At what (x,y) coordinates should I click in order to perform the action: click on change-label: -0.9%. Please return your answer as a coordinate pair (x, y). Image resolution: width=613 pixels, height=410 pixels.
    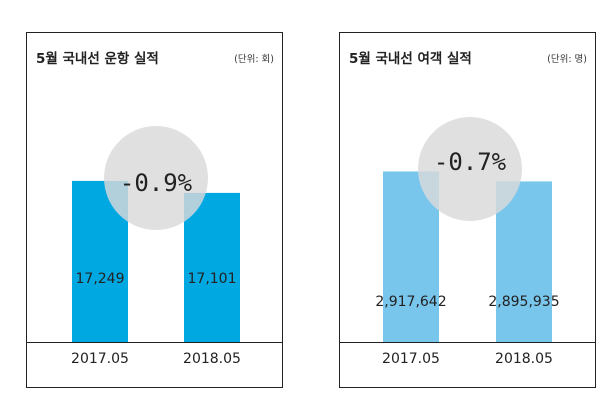
    Looking at the image, I should click on (156, 183).